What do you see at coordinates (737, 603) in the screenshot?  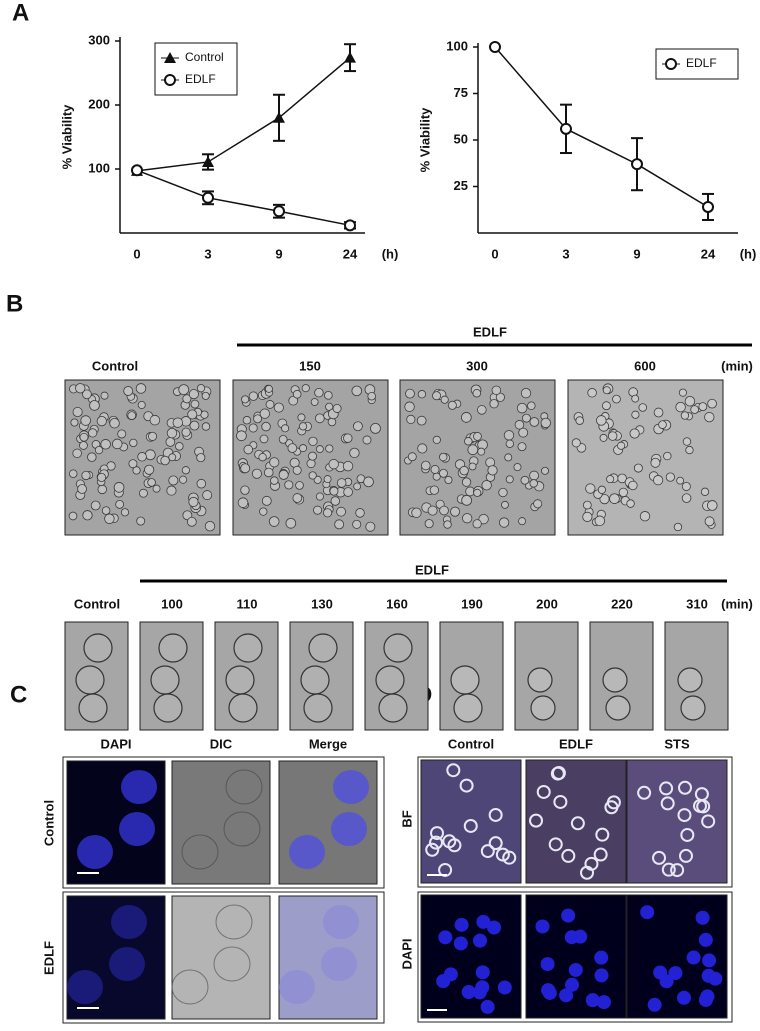 I see `unit-label: (min)` at bounding box center [737, 603].